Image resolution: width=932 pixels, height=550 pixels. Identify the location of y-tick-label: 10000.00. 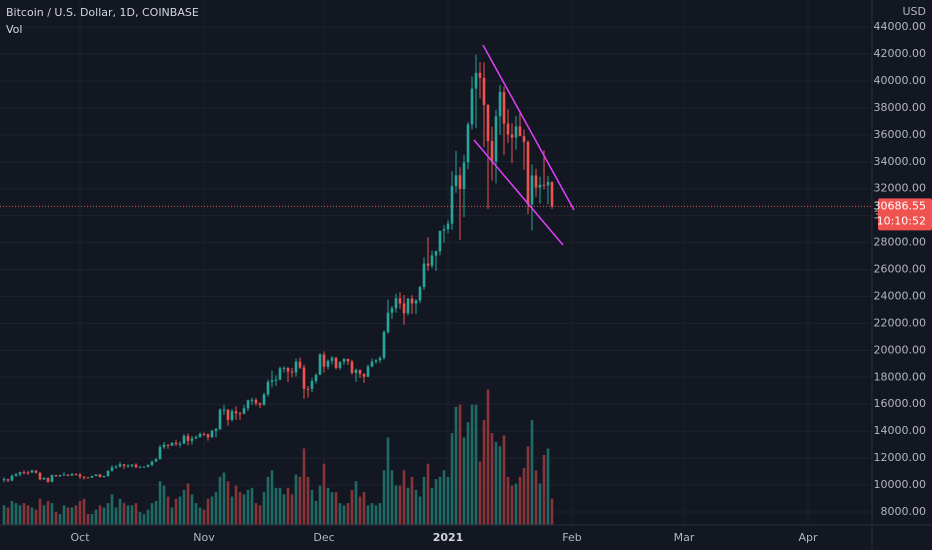
(900, 484).